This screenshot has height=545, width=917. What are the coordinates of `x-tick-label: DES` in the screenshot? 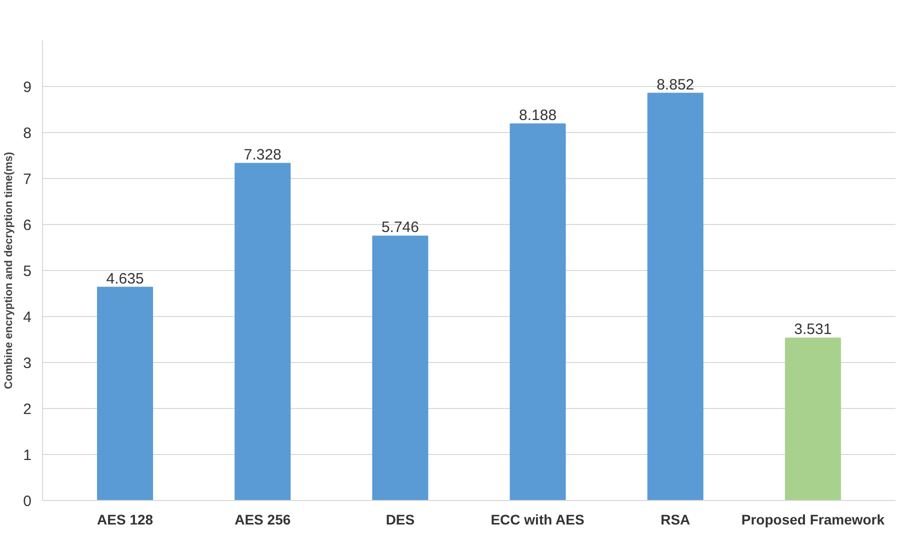 It's located at (400, 520).